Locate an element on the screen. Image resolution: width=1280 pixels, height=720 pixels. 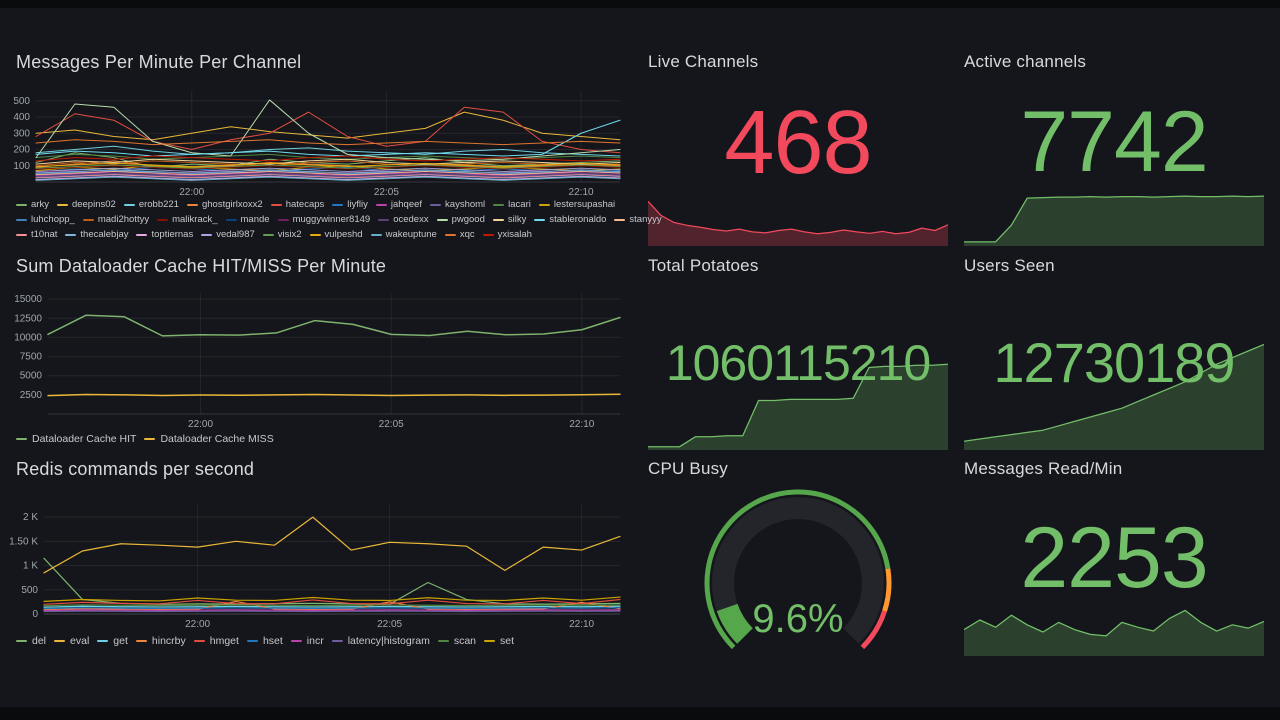
legend-item: arky is located at coordinates (32, 204).